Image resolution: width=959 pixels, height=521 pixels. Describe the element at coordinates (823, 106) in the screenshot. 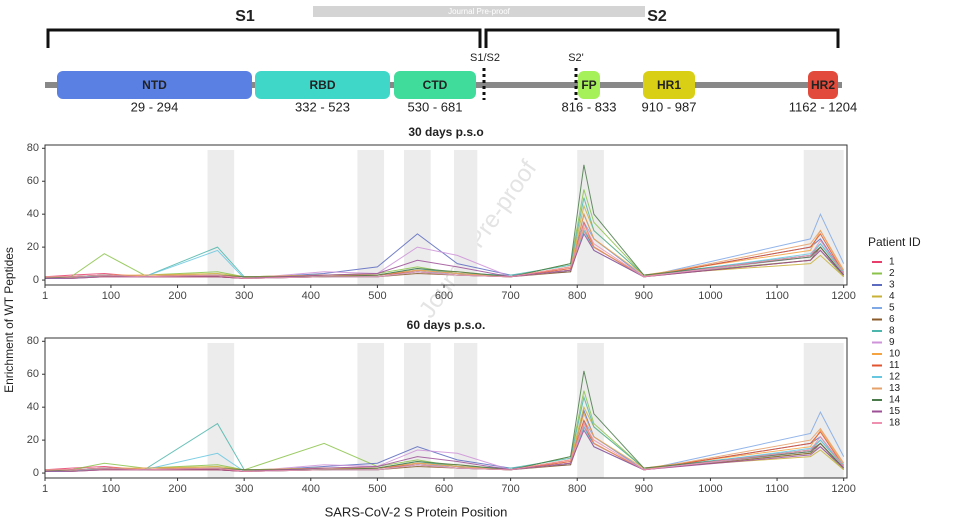

I see `domain-range: 1162 - 1204` at that location.